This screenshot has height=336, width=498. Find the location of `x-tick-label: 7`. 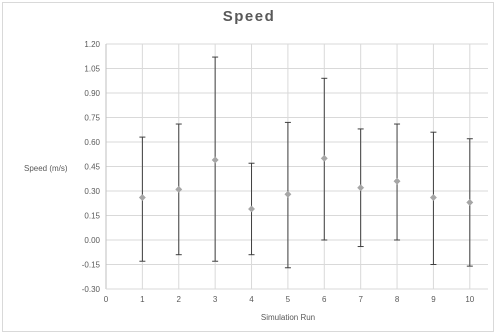

x-tick-label: 7 is located at coordinates (360, 299).